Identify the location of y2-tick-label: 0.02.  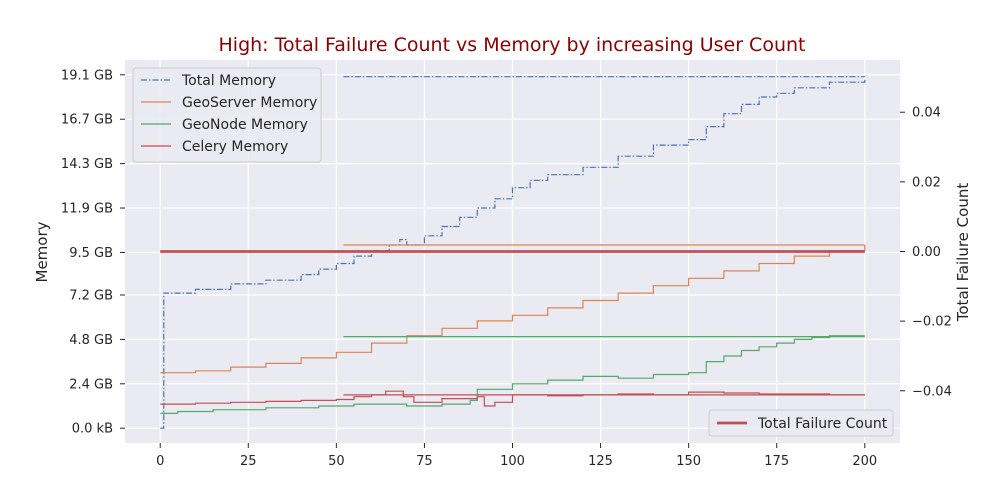
(926, 182).